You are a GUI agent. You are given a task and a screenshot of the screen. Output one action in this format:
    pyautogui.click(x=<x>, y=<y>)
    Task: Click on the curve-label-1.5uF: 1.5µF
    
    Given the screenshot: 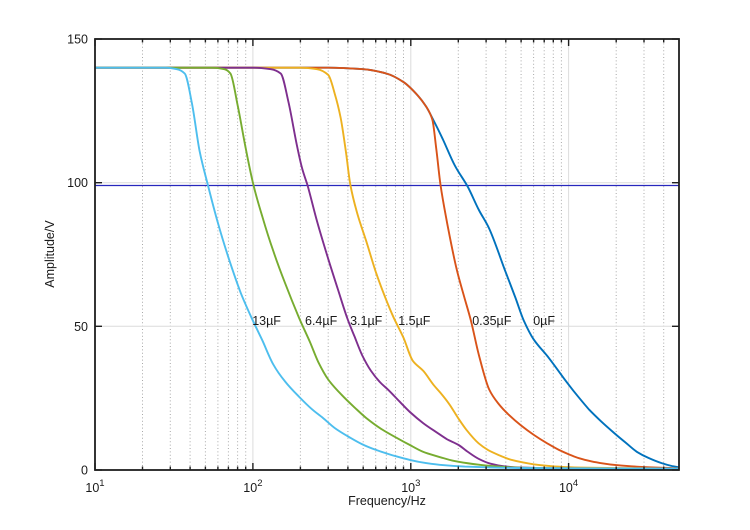 What is the action you would take?
    pyautogui.click(x=414, y=321)
    